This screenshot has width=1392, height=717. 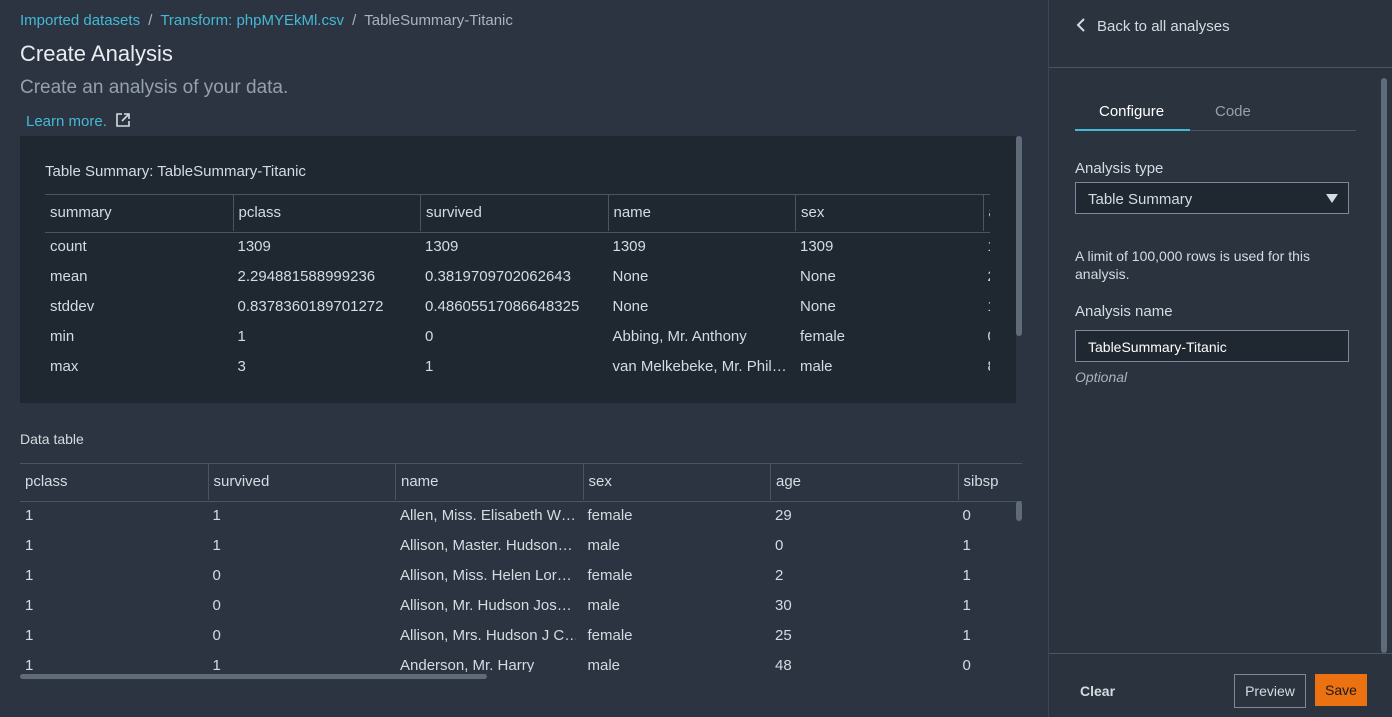 What do you see at coordinates (175, 171) in the screenshot?
I see `summary-title: Table Summary: TableSummary-Titanic` at bounding box center [175, 171].